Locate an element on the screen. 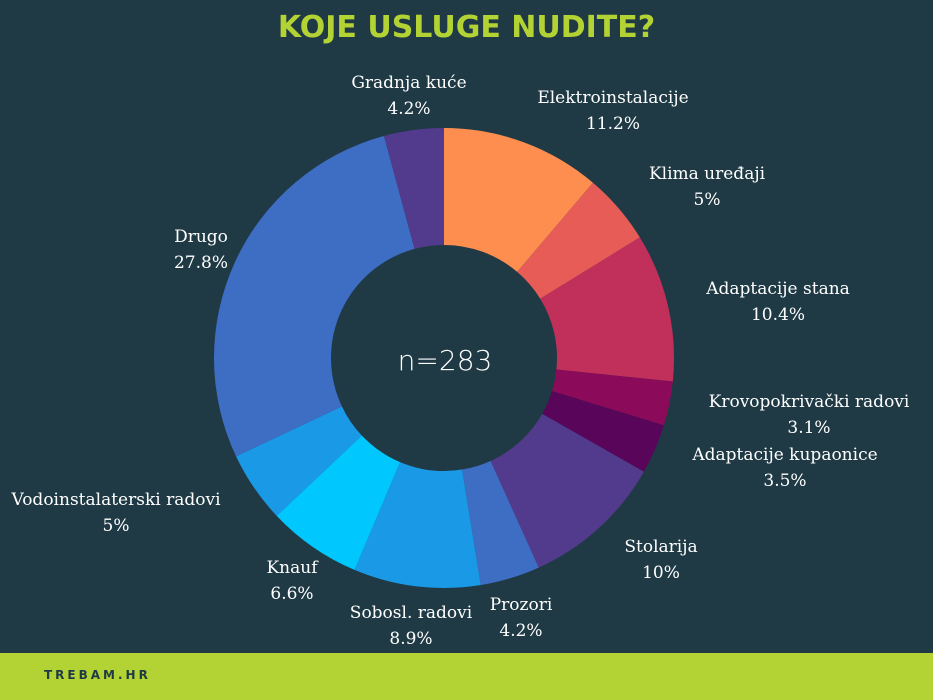 This screenshot has width=933, height=700. slice-drugo is located at coordinates (314, 296).